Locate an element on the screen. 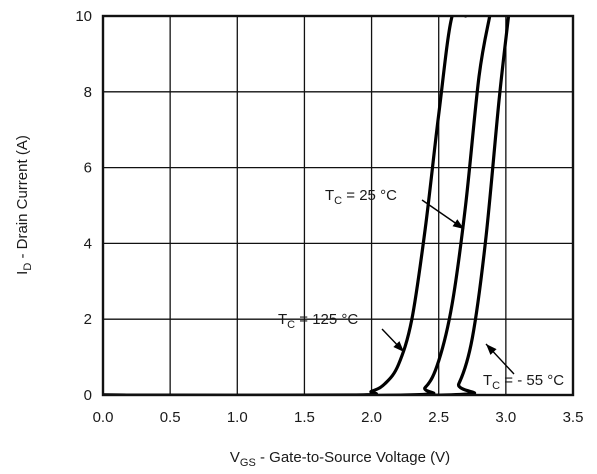 The height and width of the screenshot is (474, 597). x-axis-label: VGS - Gate-to-Source Voltage (V) is located at coordinates (340, 459).